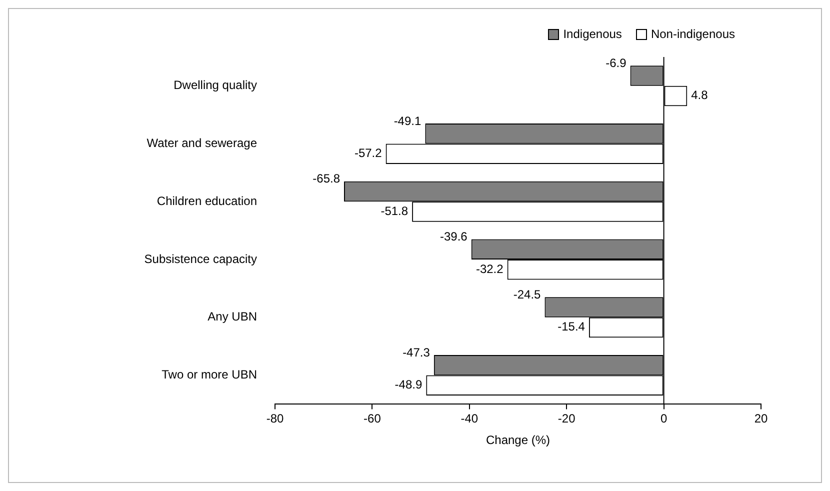 The width and height of the screenshot is (830, 491). I want to click on y-tick-label: Subsistence capacity, so click(200, 259).